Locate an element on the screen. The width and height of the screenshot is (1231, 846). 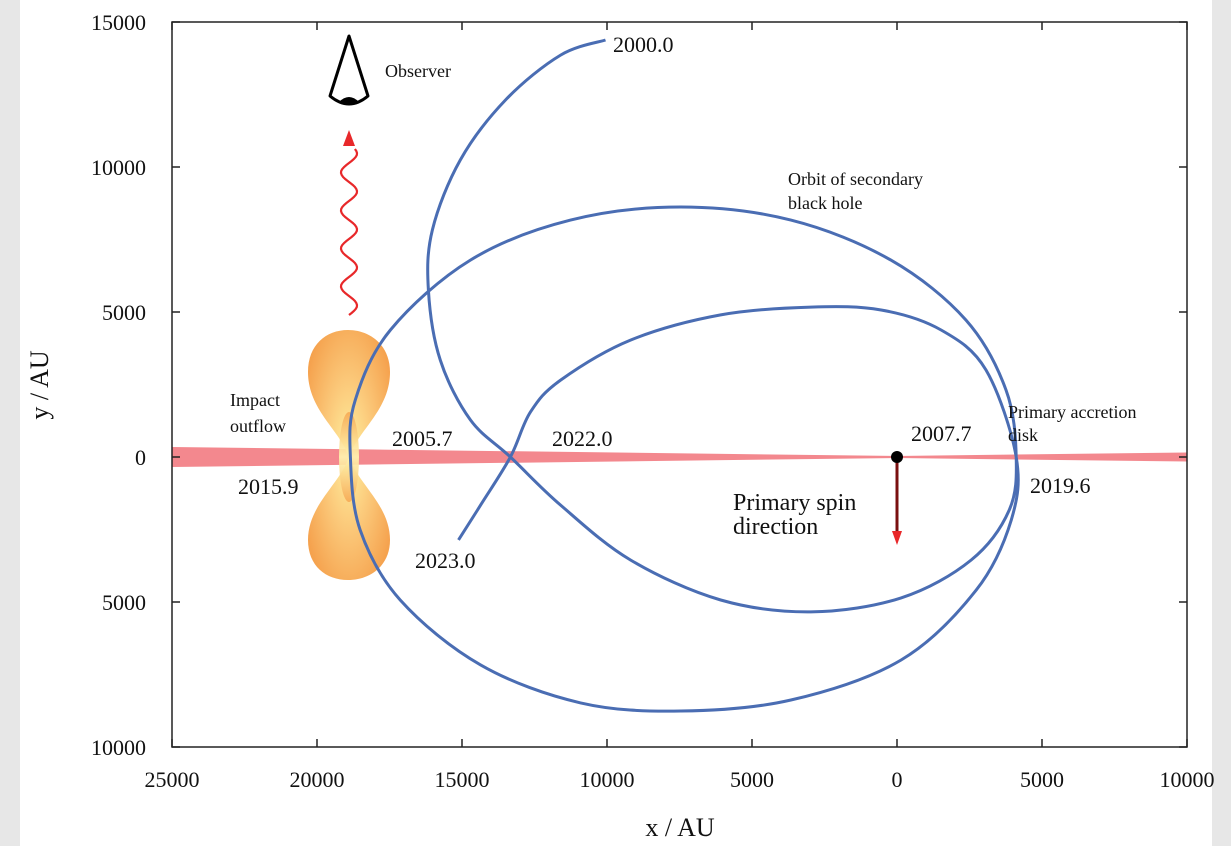
photon-arrow is located at coordinates (349, 232).